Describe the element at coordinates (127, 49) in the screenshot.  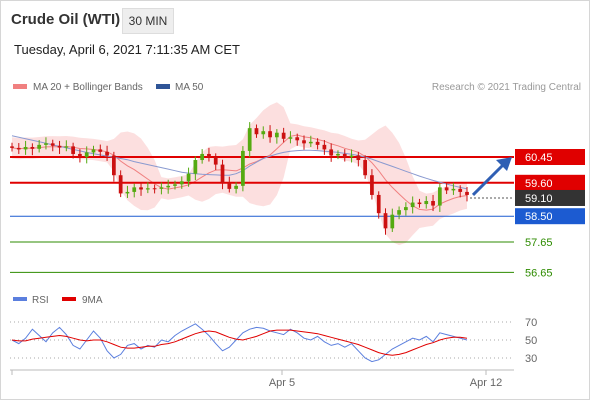
I see `timestamp: Tuesday, April 6, 2021 7:11:35 AM CET` at that location.